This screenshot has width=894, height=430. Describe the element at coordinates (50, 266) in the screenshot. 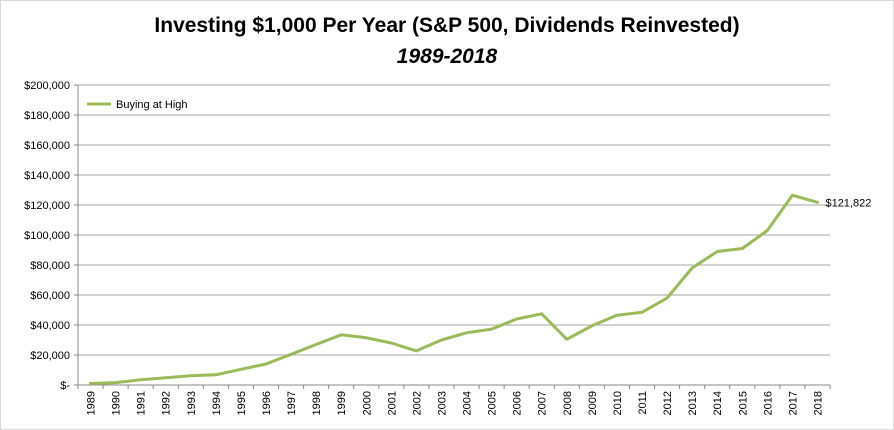

I see `y-tick-label: $80,000` at that location.